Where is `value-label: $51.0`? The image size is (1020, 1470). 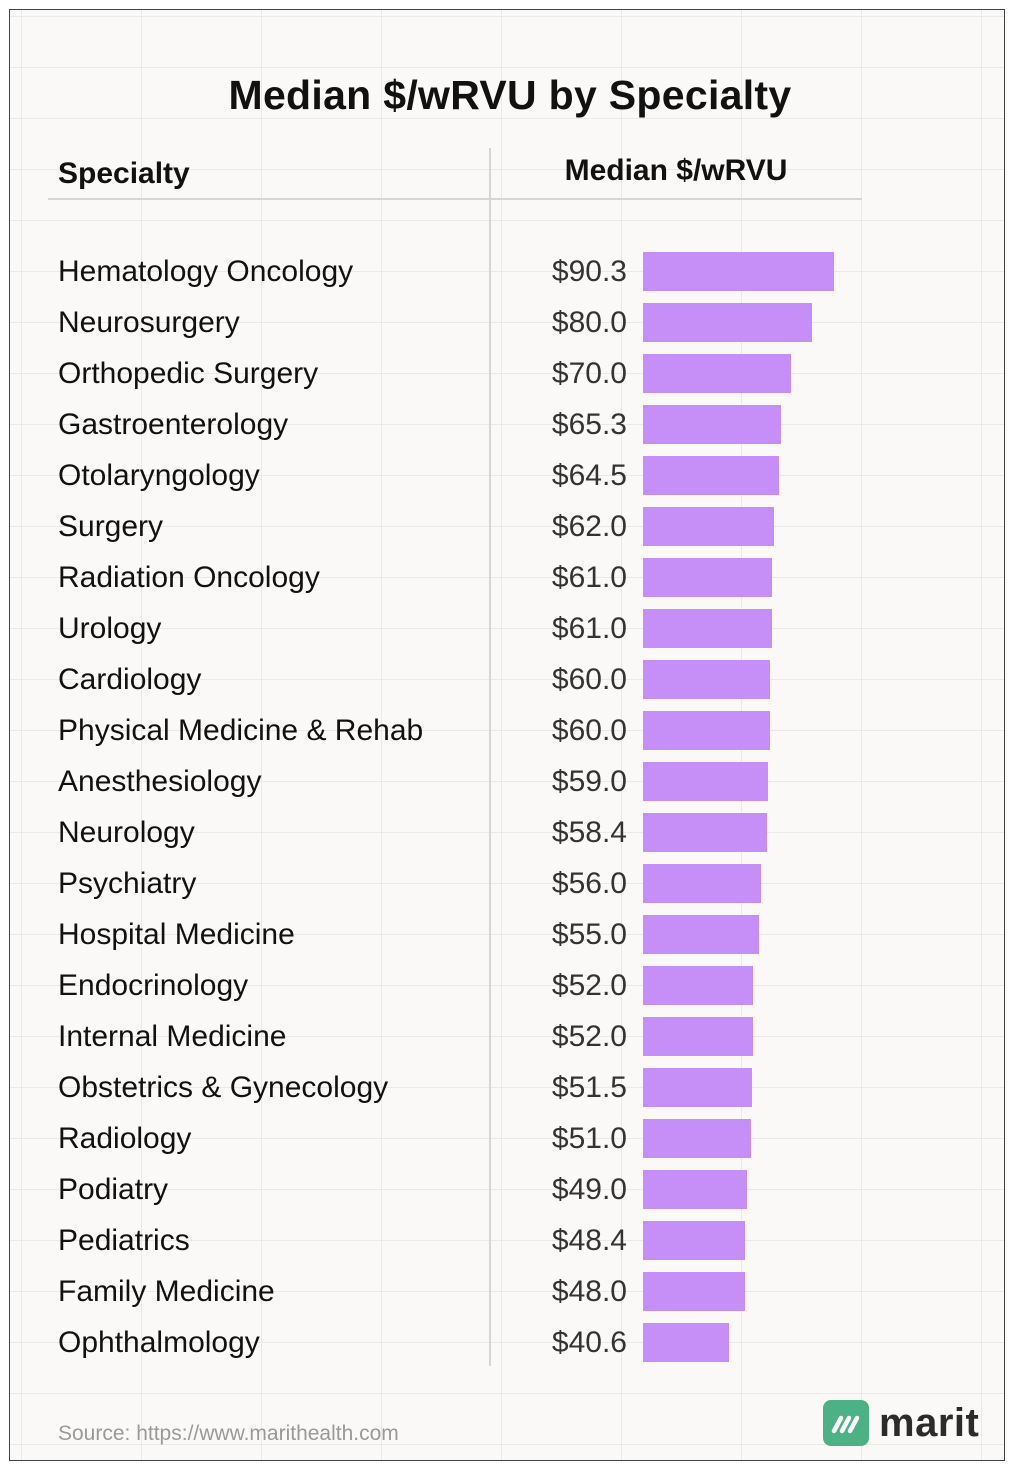 value-label: $51.0 is located at coordinates (589, 1138).